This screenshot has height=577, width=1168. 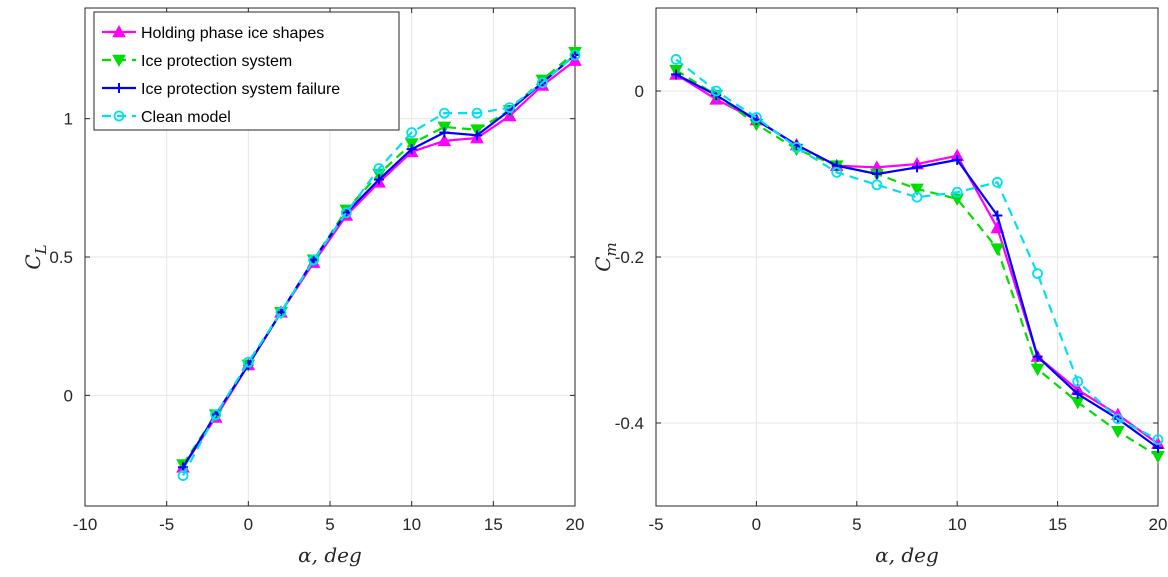 I want to click on y-axis-label: CL, so click(x=35, y=256).